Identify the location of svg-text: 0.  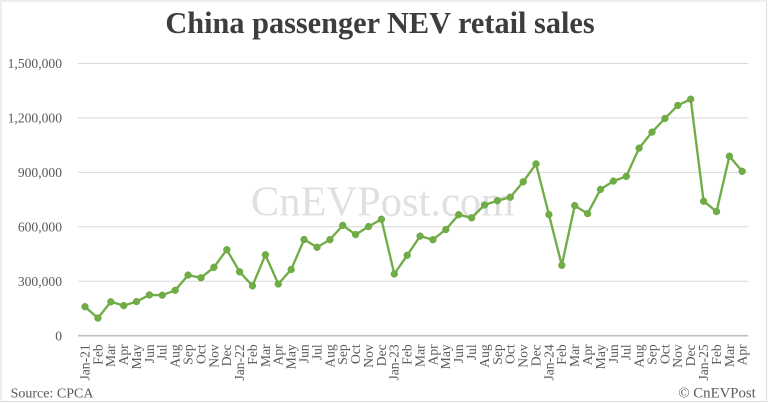
(58, 335).